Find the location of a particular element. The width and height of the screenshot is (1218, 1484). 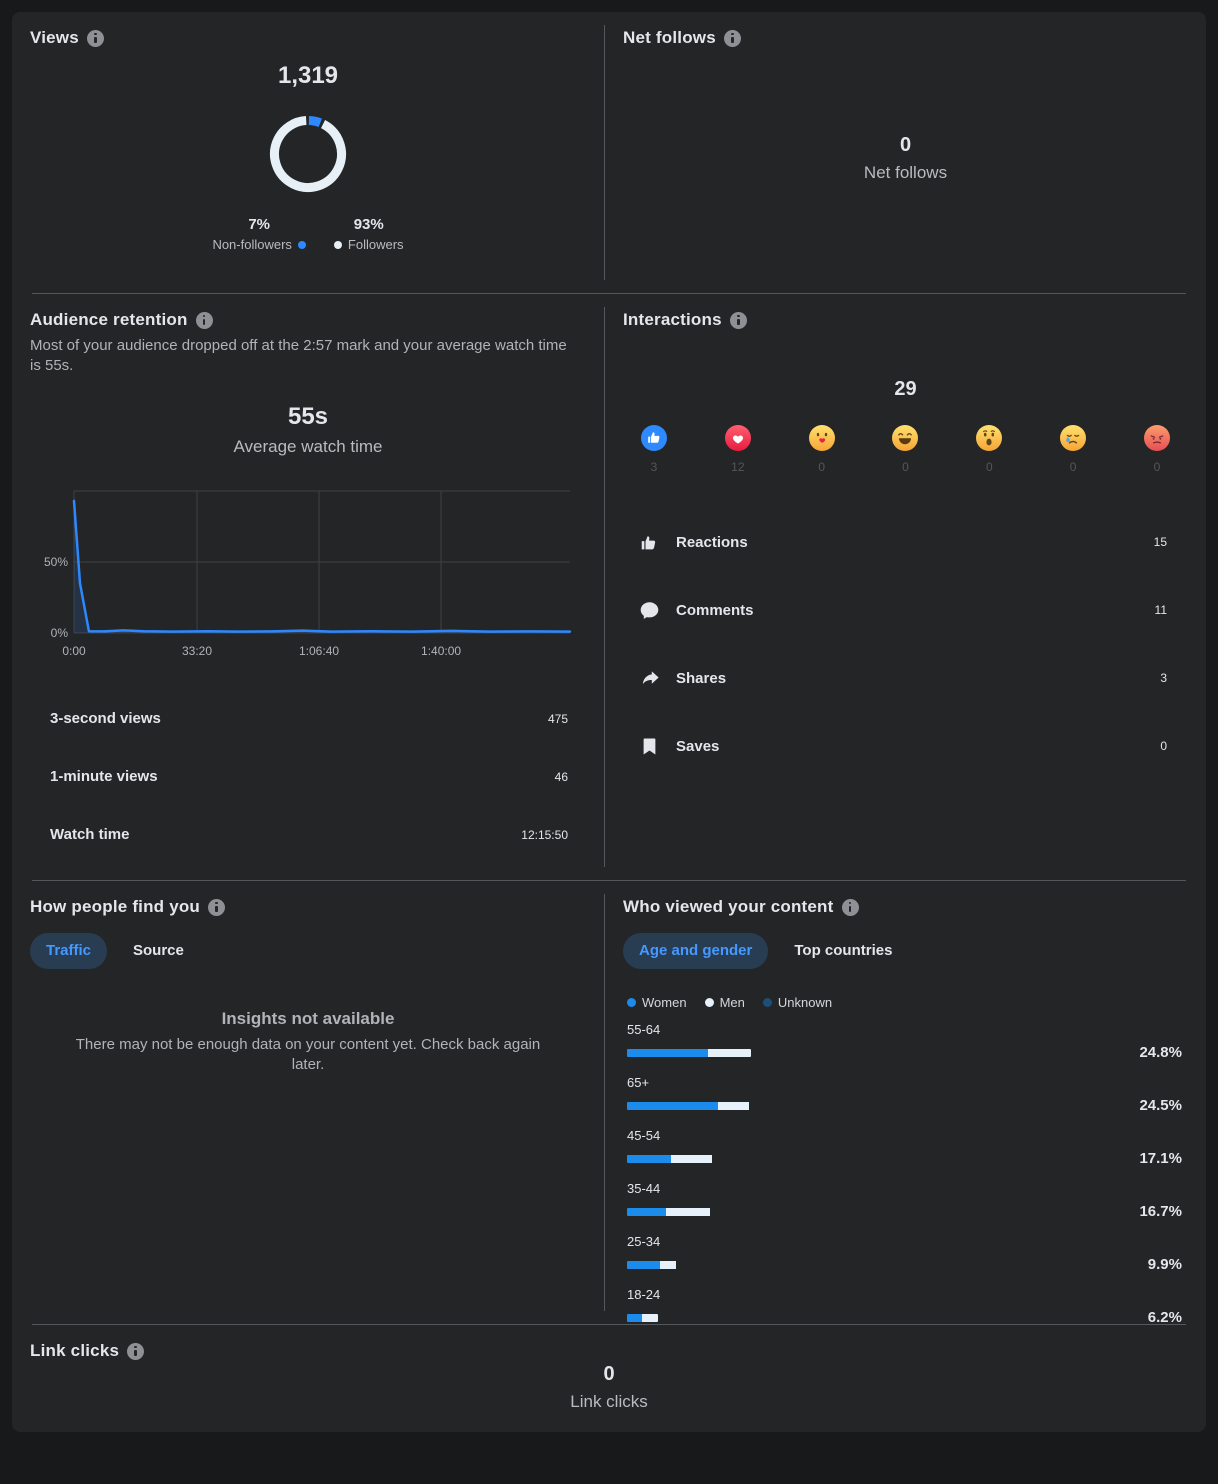

reaction-like: 3 is located at coordinates (654, 449).